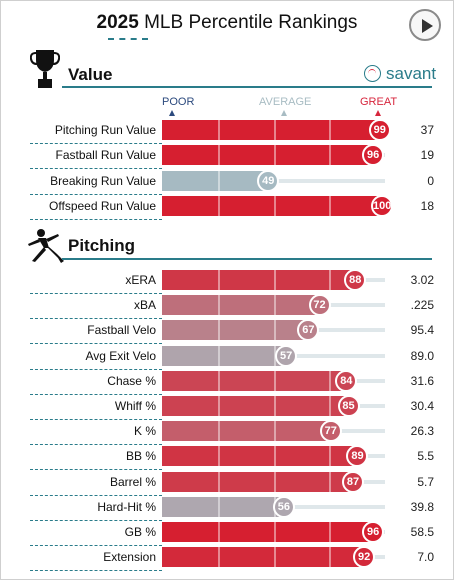  I want to click on metric-value: 95.4, so click(422, 330).